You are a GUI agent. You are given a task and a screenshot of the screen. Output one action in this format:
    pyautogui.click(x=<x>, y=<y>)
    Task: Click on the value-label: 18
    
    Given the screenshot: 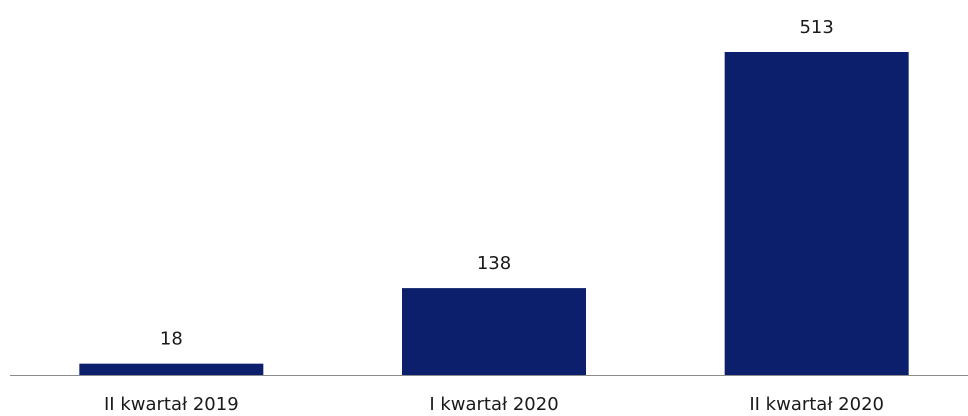 What is the action you would take?
    pyautogui.click(x=171, y=339)
    